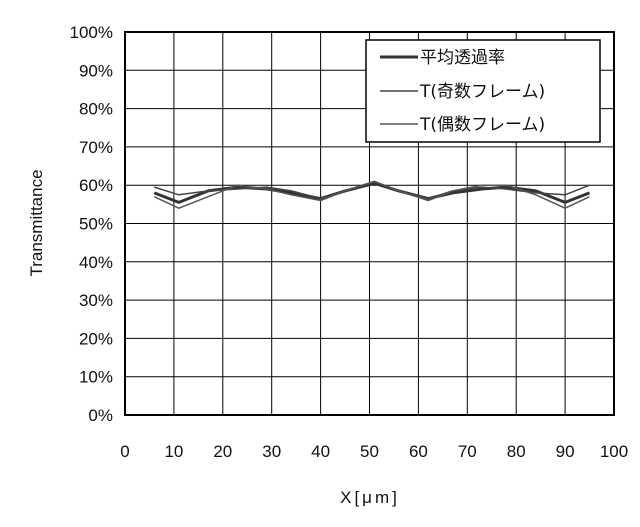 The image size is (640, 527). Describe the element at coordinates (96, 377) in the screenshot. I see `y-tick-label: 10%` at that location.